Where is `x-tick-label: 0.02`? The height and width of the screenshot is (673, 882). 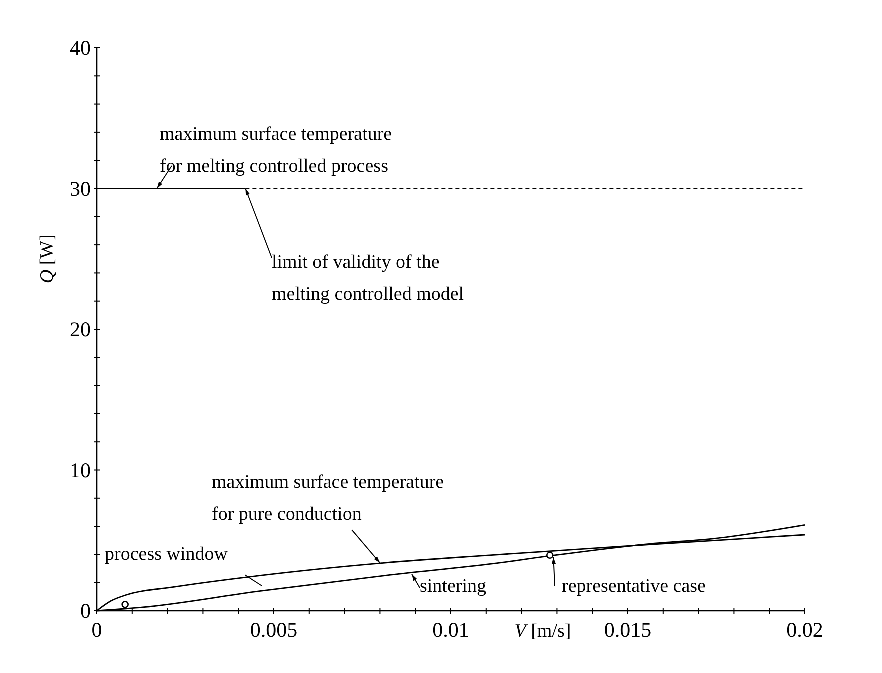
x-tick-label: 0.02 is located at coordinates (805, 630).